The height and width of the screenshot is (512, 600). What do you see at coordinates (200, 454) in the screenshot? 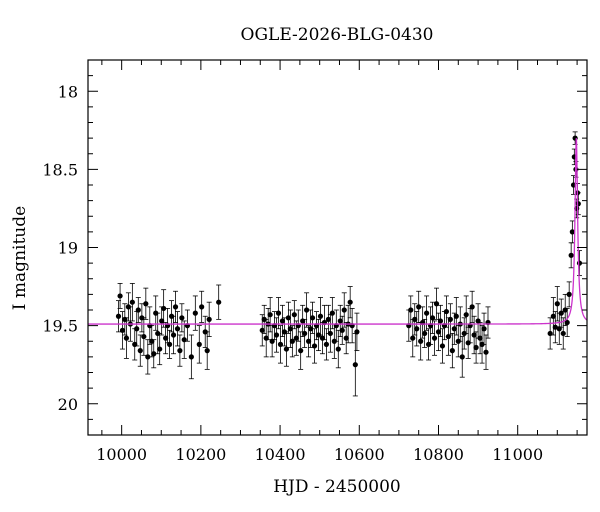
I see `x-tick-label: 10200` at bounding box center [200, 454].